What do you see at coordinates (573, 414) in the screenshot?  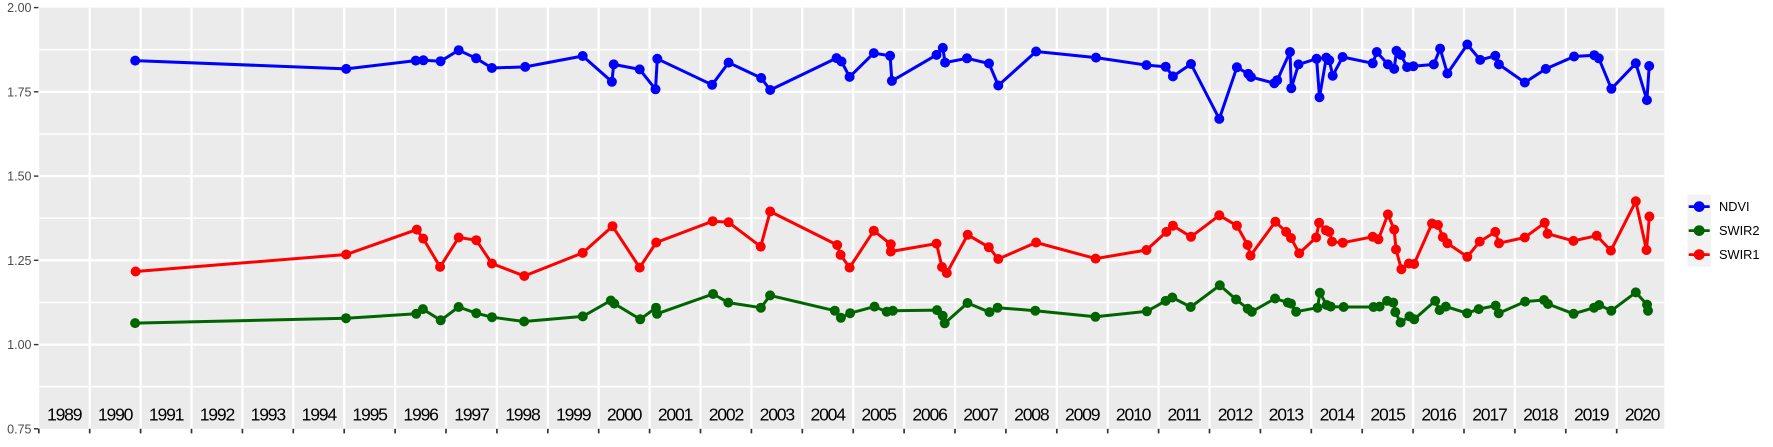 I see `svg-text: 1999` at bounding box center [573, 414].